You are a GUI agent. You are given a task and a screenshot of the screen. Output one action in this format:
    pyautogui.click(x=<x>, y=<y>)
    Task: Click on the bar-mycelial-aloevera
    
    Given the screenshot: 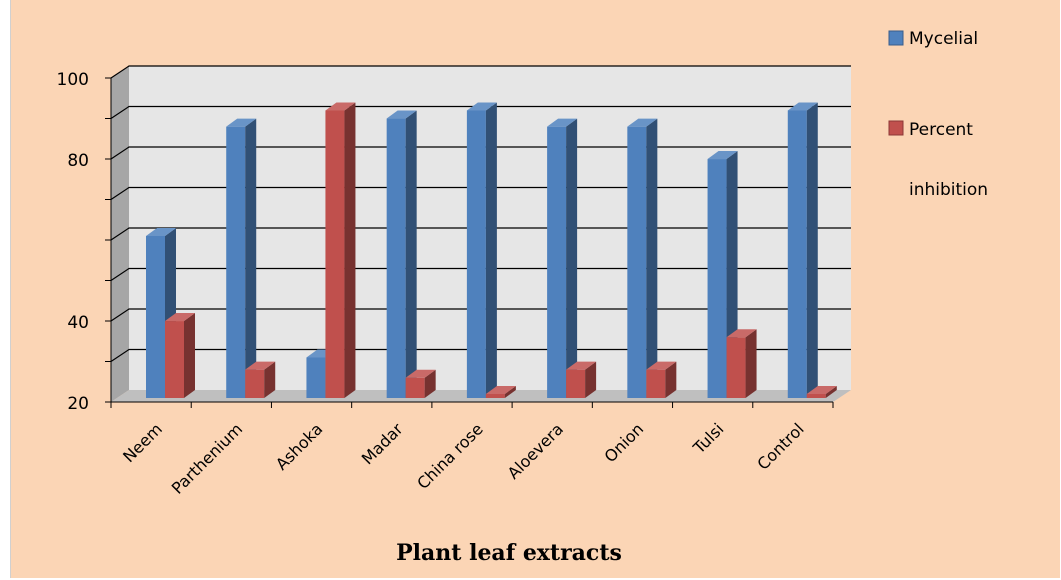 What is the action you would take?
    pyautogui.click(x=562, y=258)
    